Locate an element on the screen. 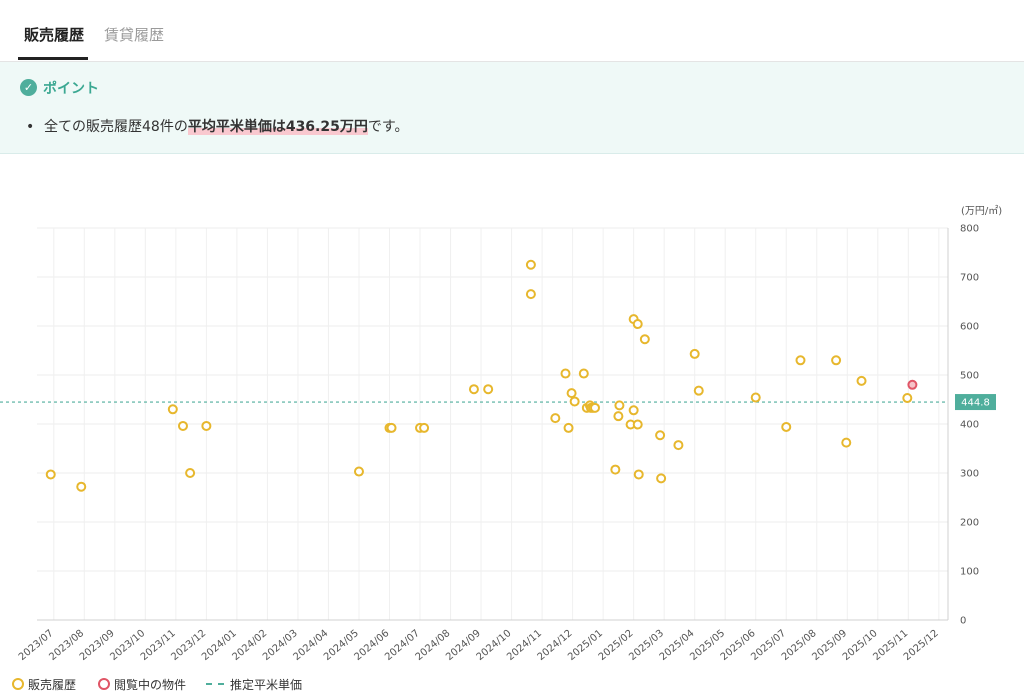 This screenshot has width=1024, height=700. estimate-badge is located at coordinates (975, 402).